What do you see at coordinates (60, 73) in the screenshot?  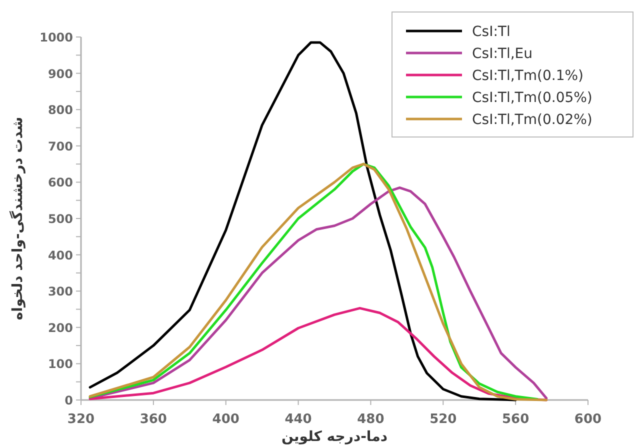 I see `y-tick-label: 900` at bounding box center [60, 73].